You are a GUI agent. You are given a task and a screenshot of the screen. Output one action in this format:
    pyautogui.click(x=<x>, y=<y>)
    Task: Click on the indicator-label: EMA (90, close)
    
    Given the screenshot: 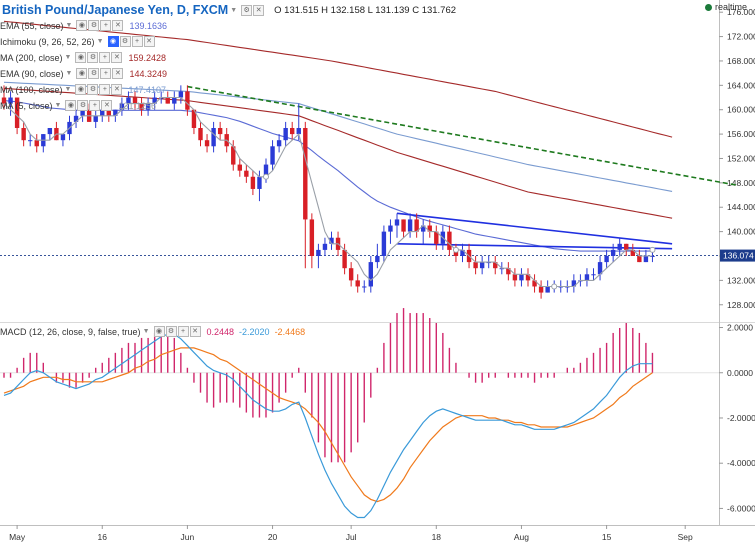 What is the action you would take?
    pyautogui.click(x=32, y=73)
    